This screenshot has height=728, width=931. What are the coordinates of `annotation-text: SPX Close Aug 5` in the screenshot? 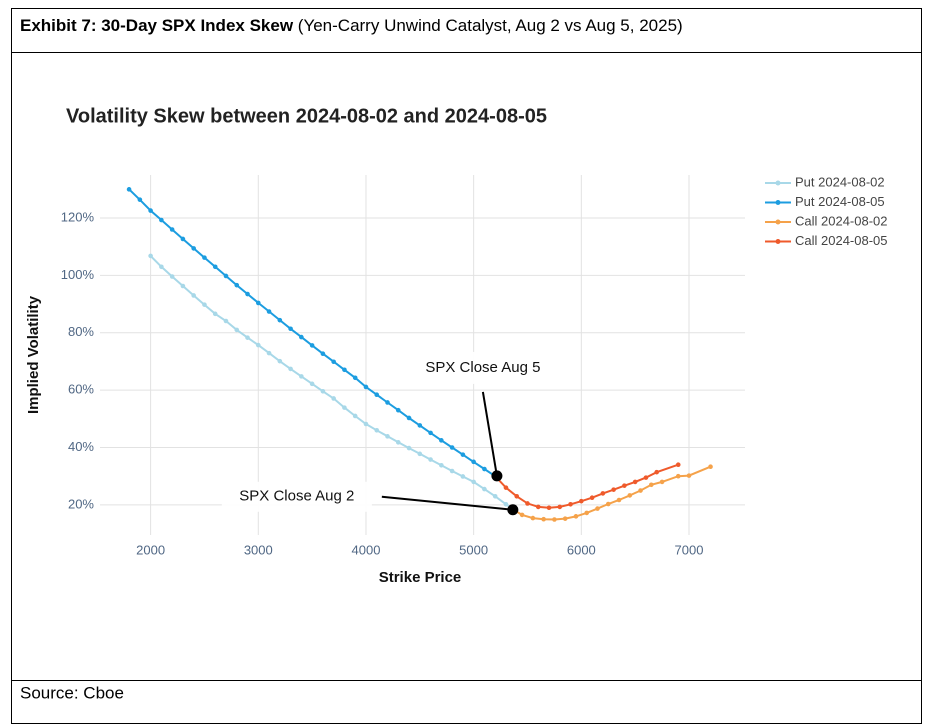 It's located at (482, 367).